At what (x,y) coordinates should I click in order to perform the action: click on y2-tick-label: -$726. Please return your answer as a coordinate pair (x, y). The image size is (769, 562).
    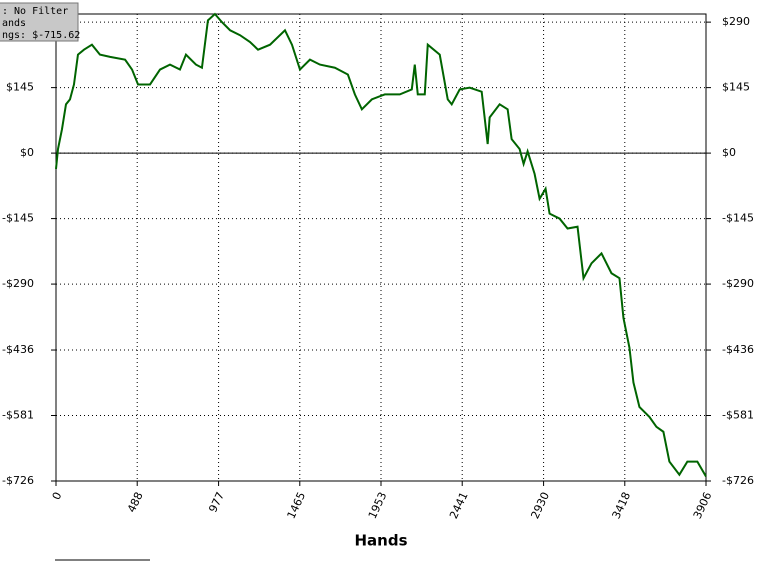
    Looking at the image, I should click on (738, 480).